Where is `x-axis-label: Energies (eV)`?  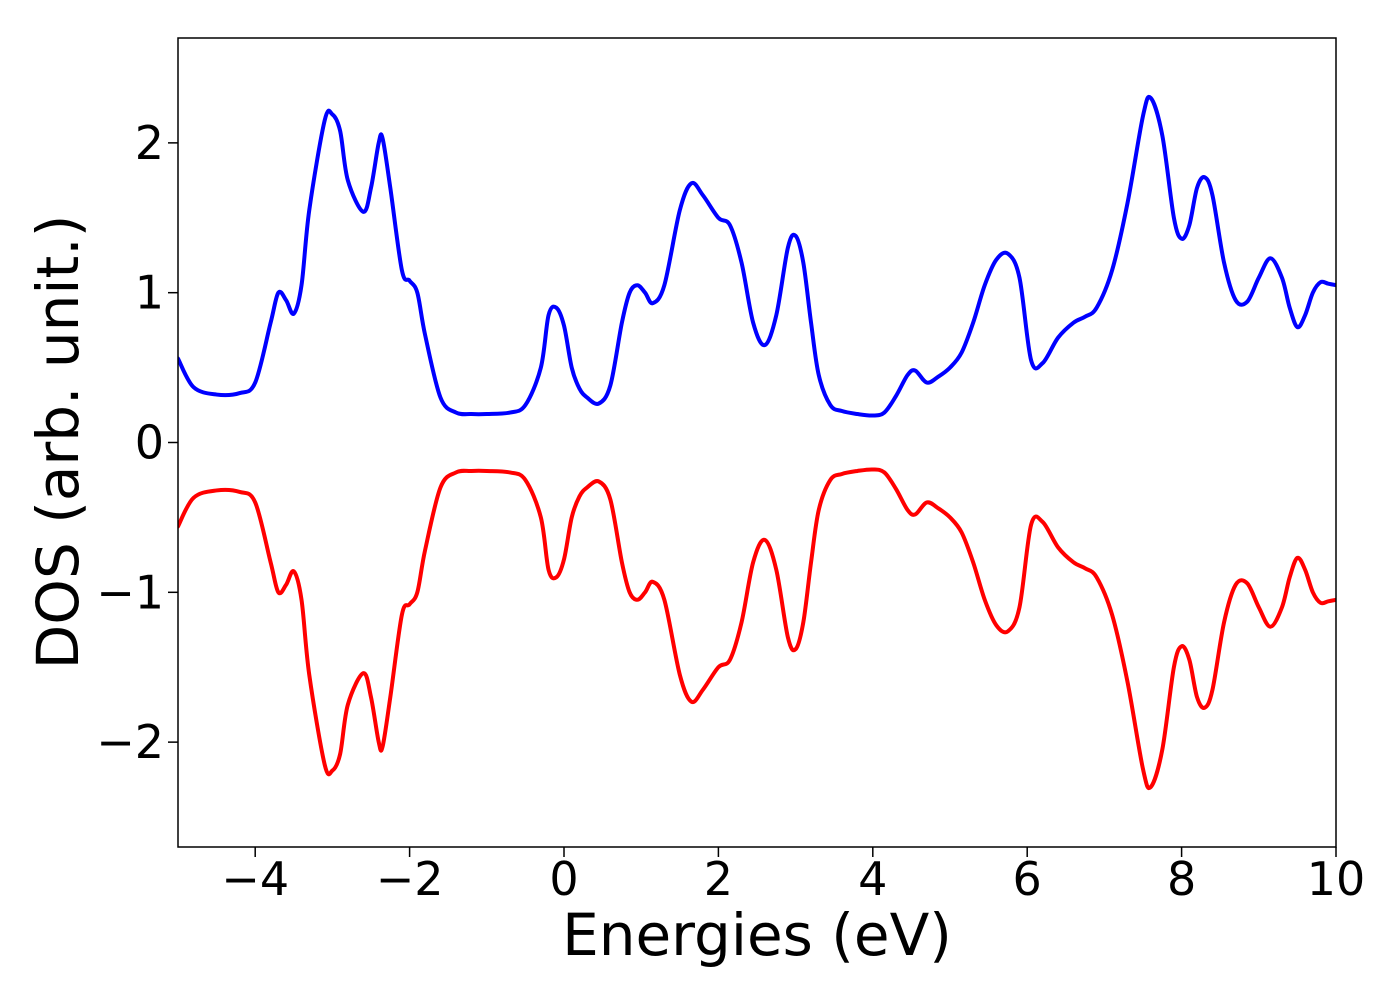
x-axis-label: Energies (eV) is located at coordinates (757, 935).